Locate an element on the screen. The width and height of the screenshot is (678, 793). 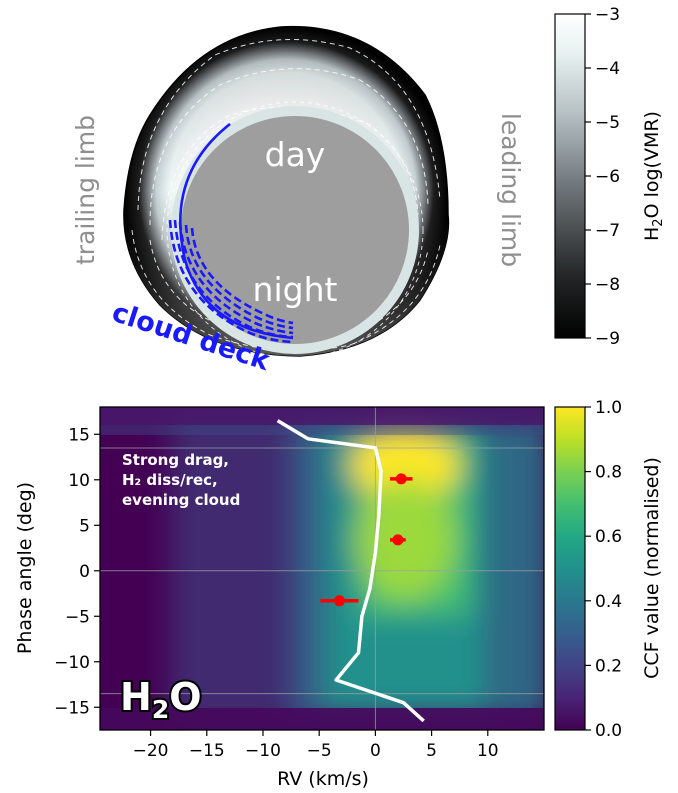
y-axis-label: Phase angle (deg) is located at coordinates (25, 568).